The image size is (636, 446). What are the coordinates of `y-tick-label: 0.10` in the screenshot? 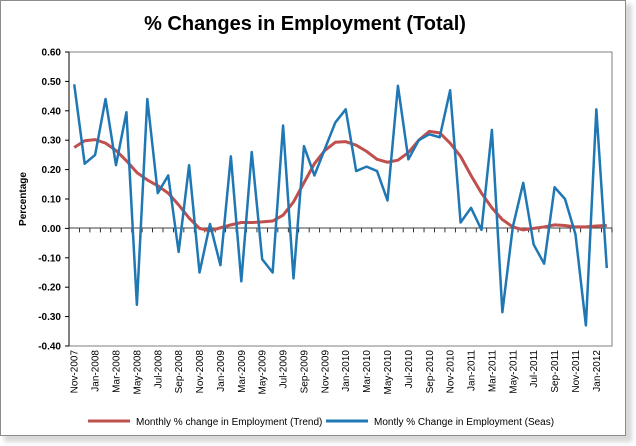 It's located at (52, 200).